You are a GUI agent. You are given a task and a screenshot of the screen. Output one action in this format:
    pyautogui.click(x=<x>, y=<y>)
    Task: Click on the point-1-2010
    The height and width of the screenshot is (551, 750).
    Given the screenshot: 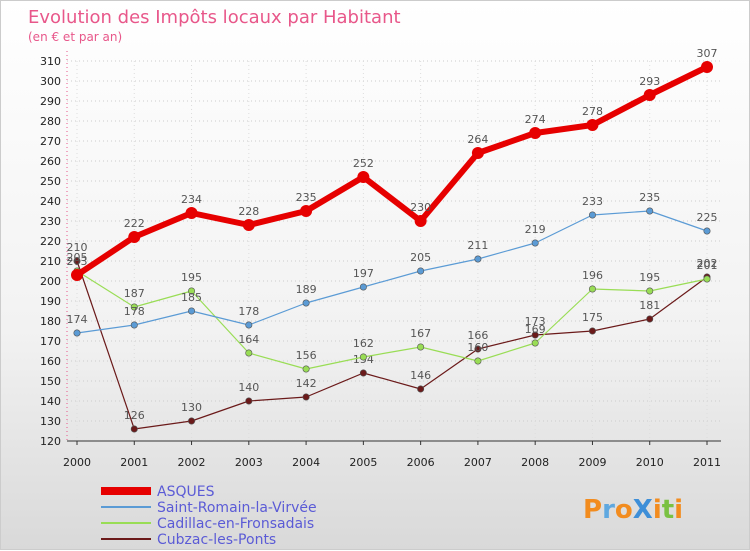 What is the action you would take?
    pyautogui.click(x=649, y=95)
    